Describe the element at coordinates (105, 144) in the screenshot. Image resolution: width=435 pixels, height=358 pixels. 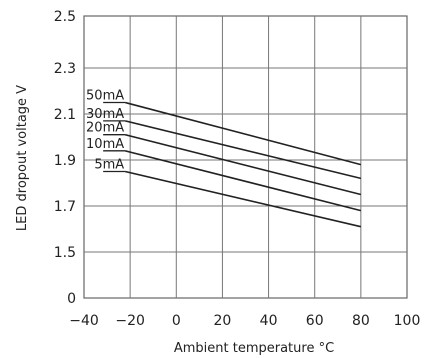
I see `series-label-10mA: 10mA` at that location.